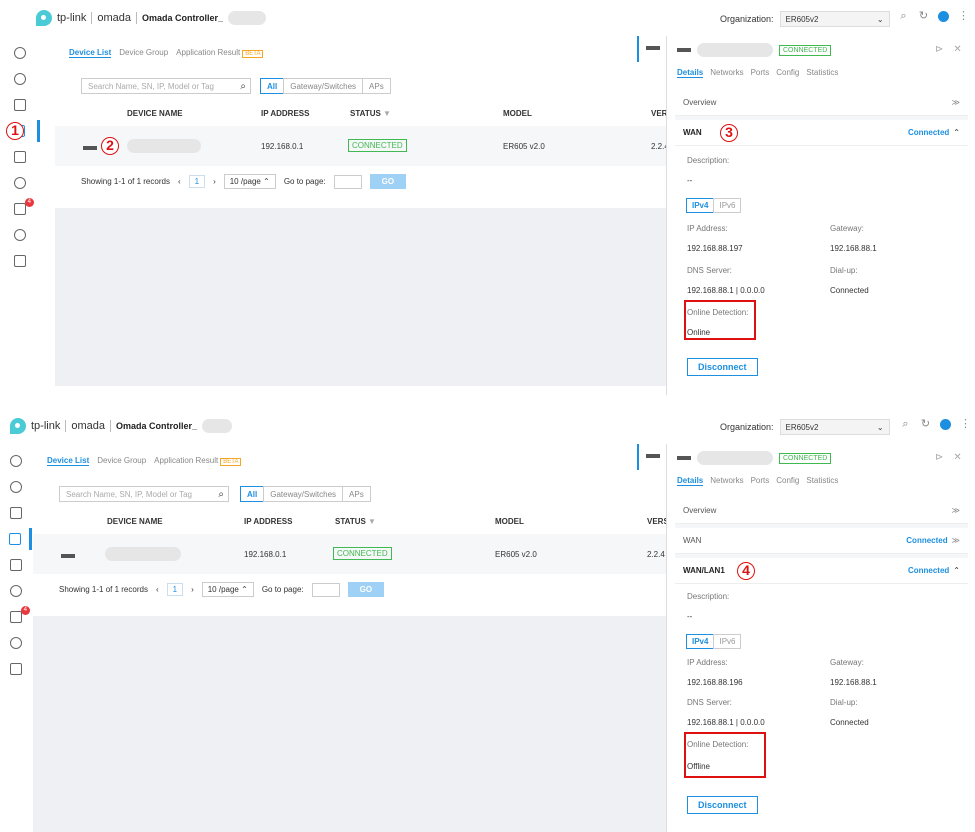 This screenshot has height=832, width=975. What do you see at coordinates (948, 49) in the screenshot?
I see `panel-actions: ⊳ ✕` at bounding box center [948, 49].